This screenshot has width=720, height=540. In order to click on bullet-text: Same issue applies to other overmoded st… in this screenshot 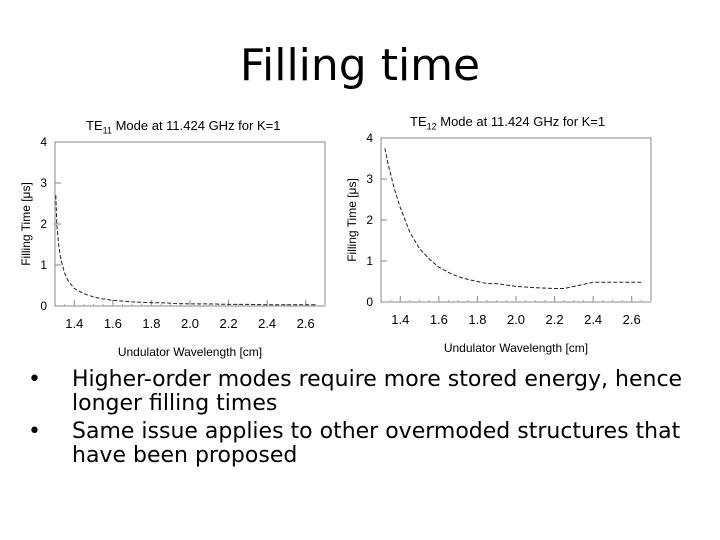, I will do `click(376, 443)`.